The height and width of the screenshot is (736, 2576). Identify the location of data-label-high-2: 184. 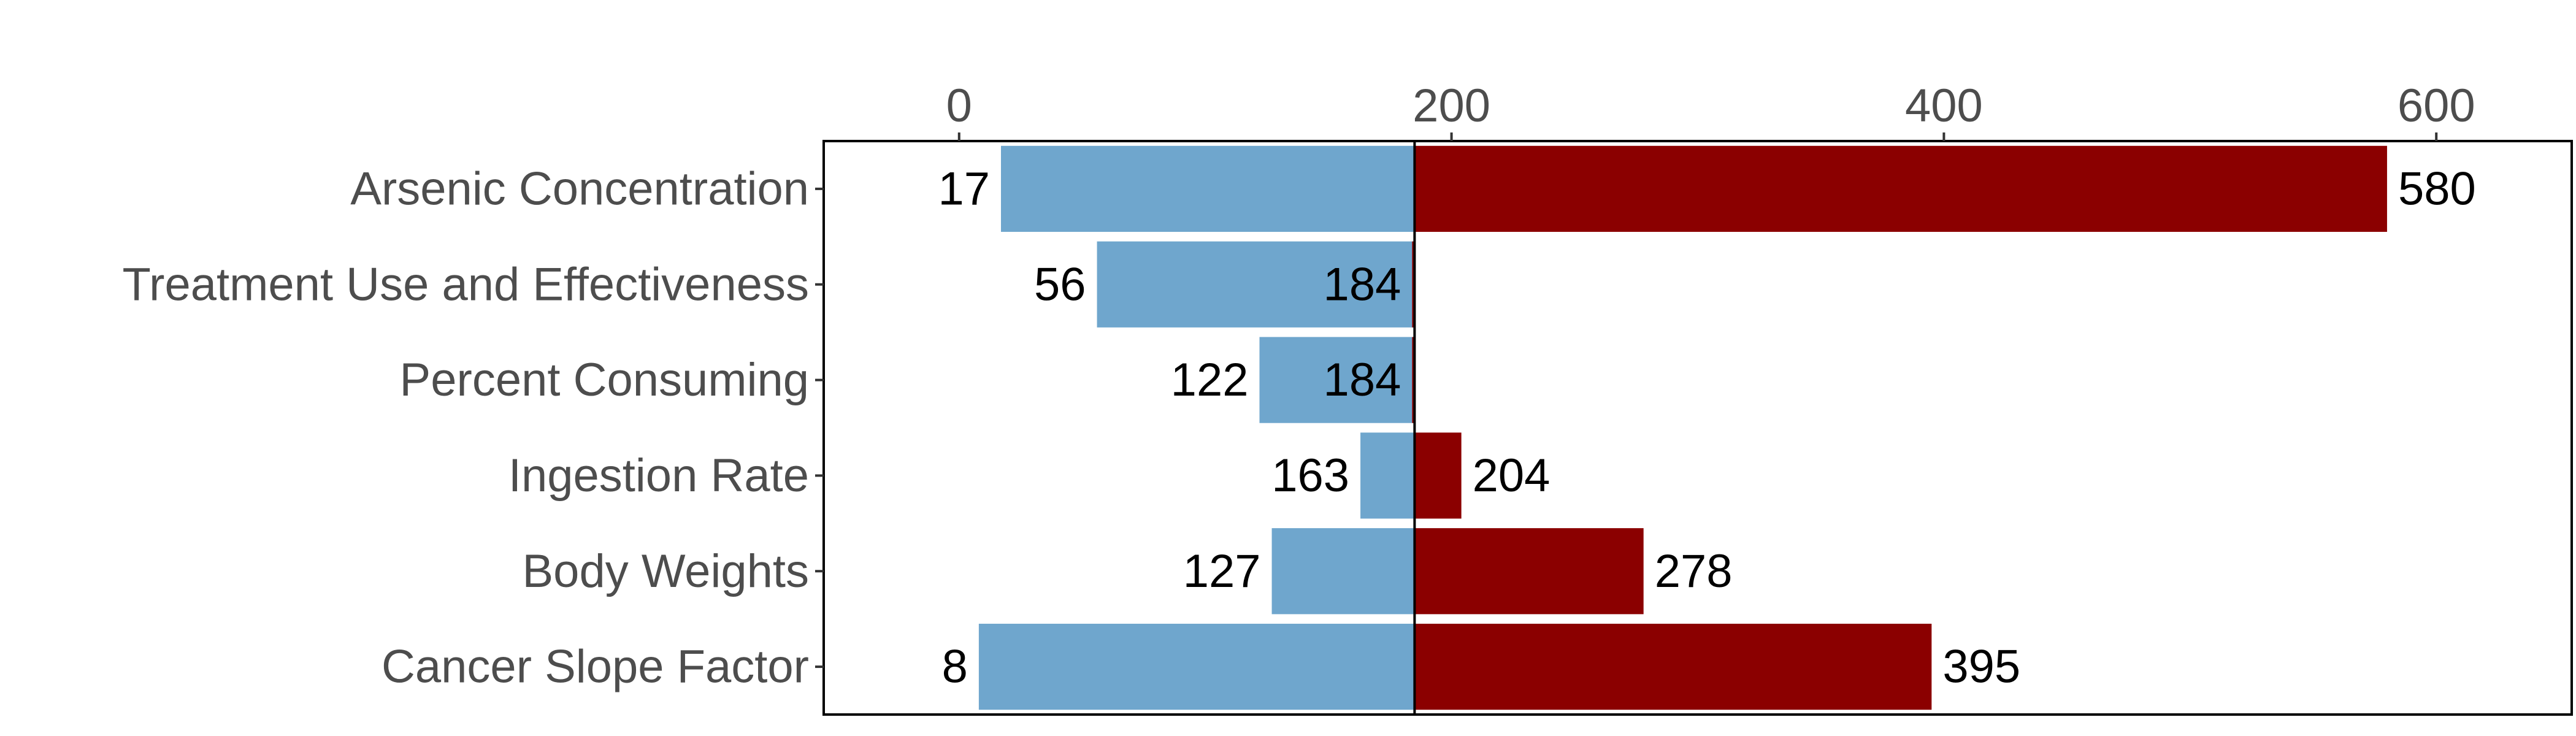
(1362, 284).